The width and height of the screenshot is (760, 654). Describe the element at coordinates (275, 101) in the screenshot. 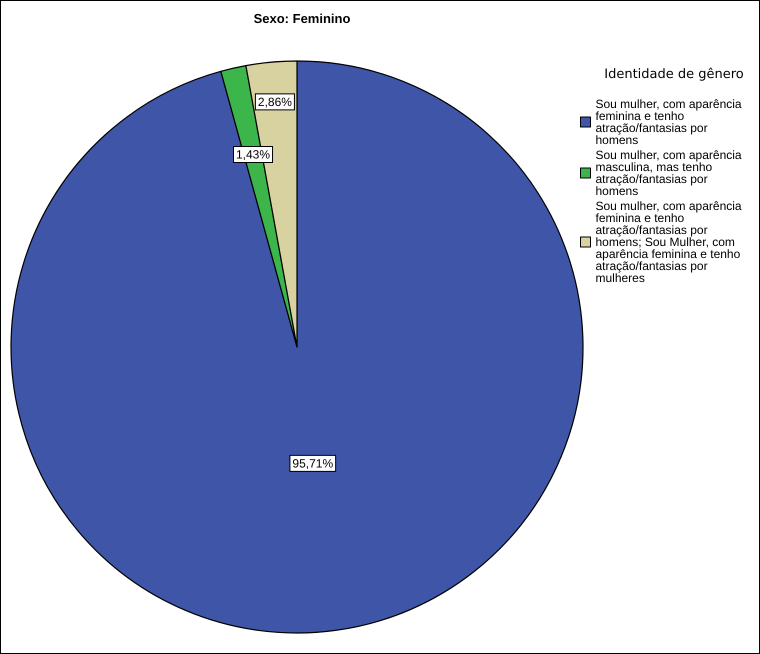

I see `data-label: 2,86%` at that location.